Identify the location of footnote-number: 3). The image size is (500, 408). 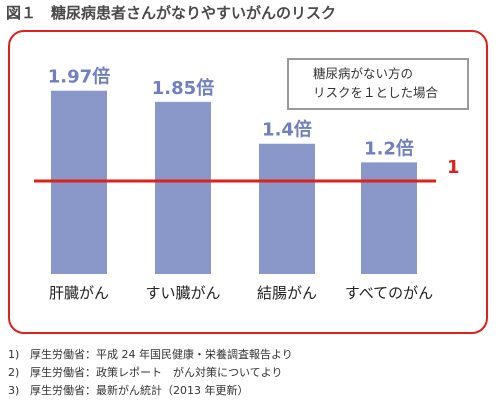
(14, 390).